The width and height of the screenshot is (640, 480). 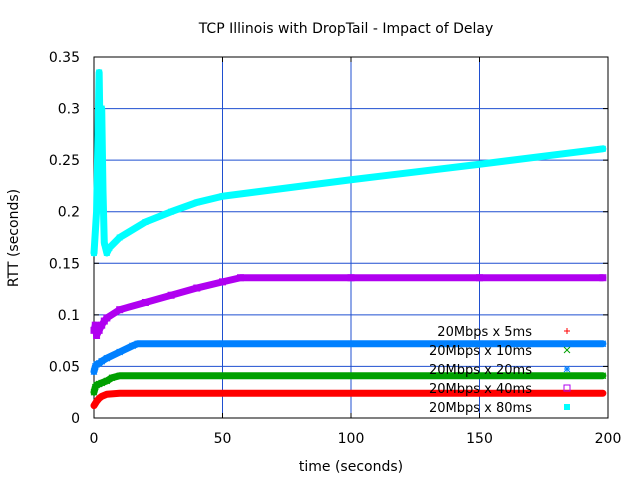 What do you see at coordinates (69, 110) in the screenshot?
I see `y-tick-label: 0.3` at bounding box center [69, 110].